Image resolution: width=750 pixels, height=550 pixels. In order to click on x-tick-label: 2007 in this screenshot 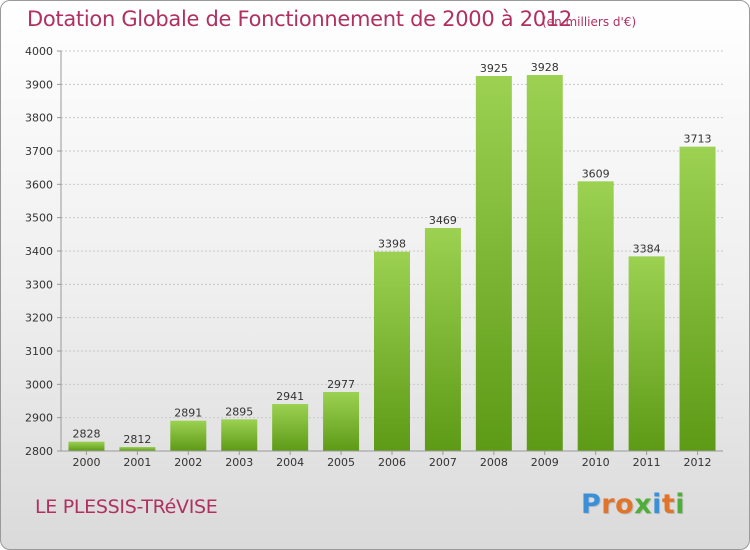, I will do `click(443, 462)`.